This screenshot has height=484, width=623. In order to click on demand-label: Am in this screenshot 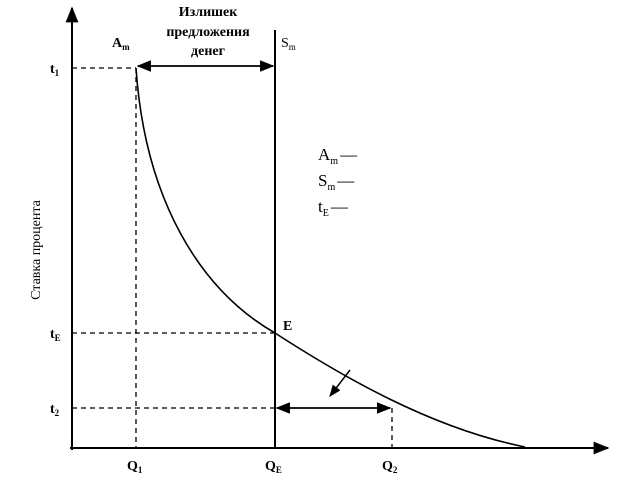, I will do `click(121, 44)`.